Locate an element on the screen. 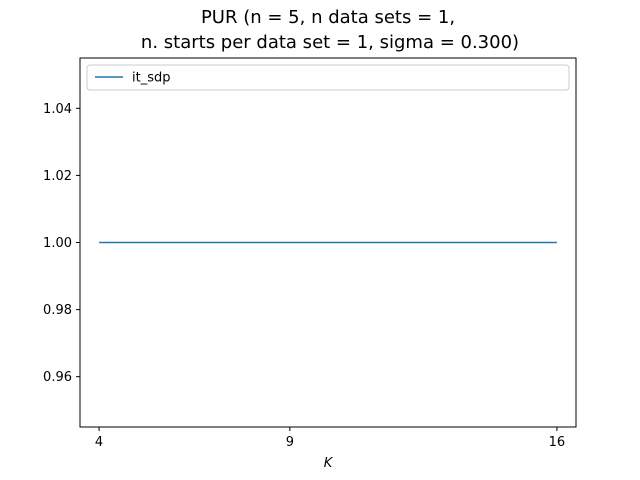  x-axis-label: K is located at coordinates (329, 463).